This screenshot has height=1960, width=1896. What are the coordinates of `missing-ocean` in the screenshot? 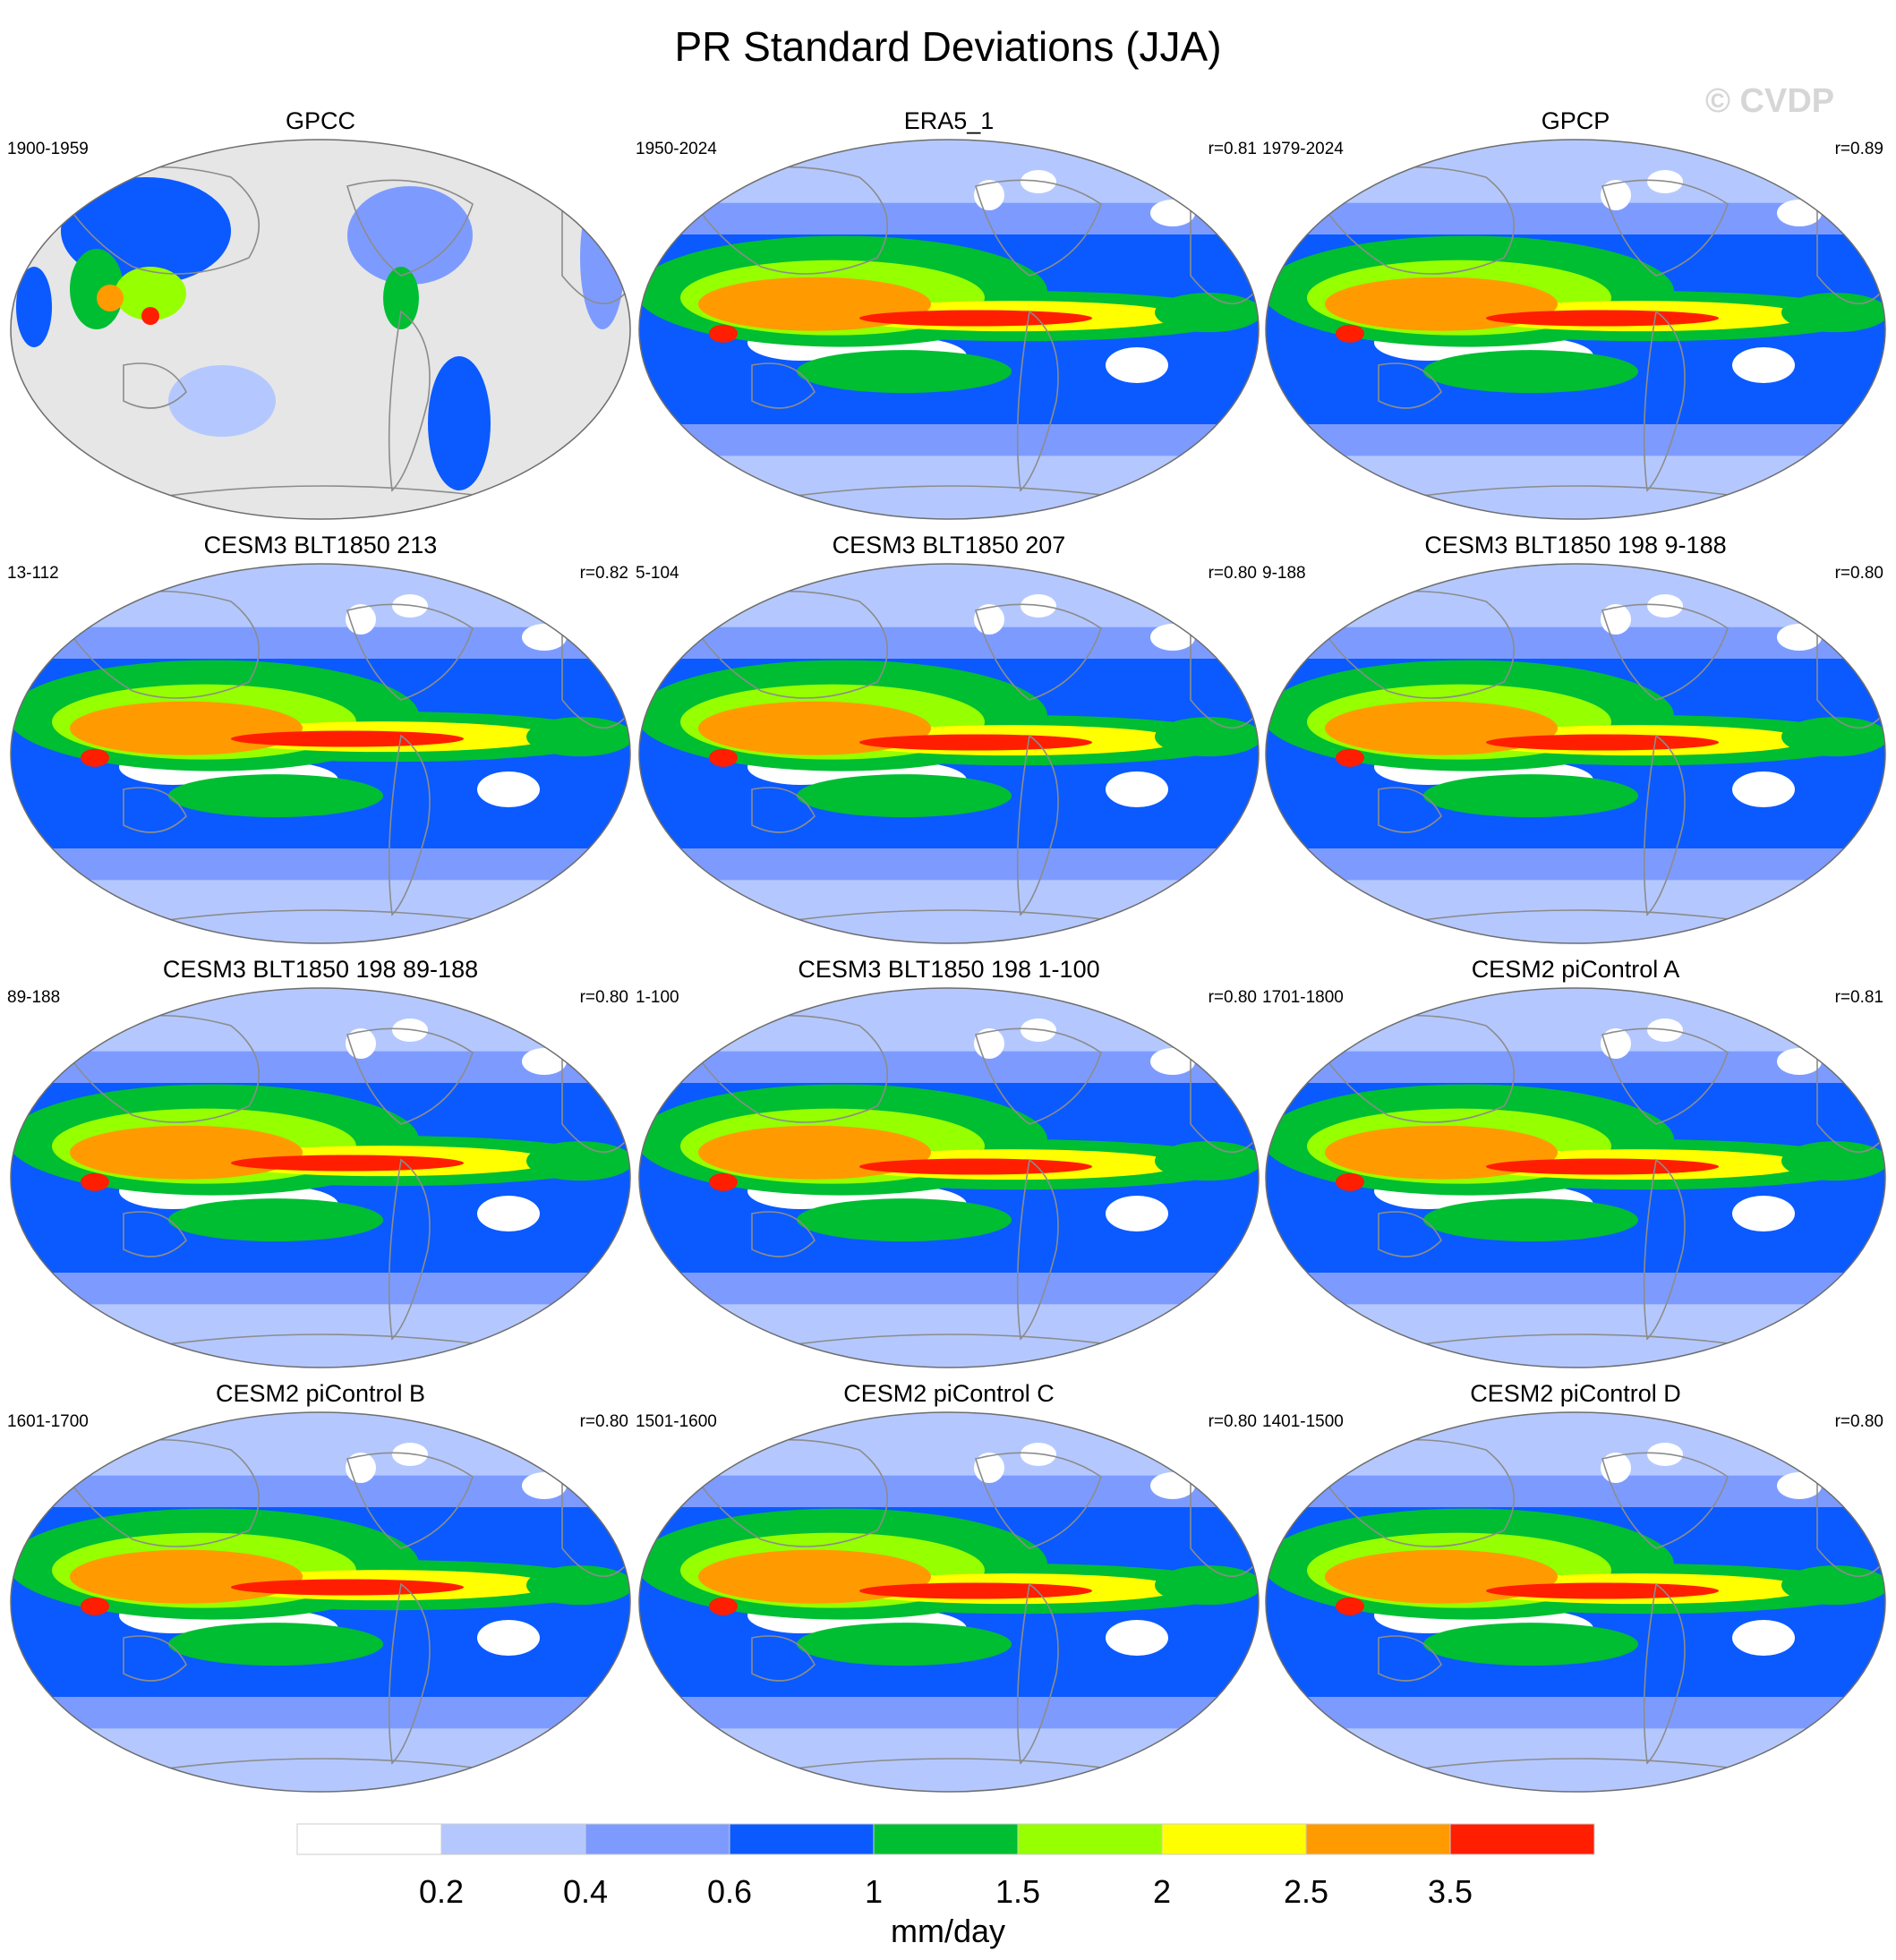 It's located at (320, 329).